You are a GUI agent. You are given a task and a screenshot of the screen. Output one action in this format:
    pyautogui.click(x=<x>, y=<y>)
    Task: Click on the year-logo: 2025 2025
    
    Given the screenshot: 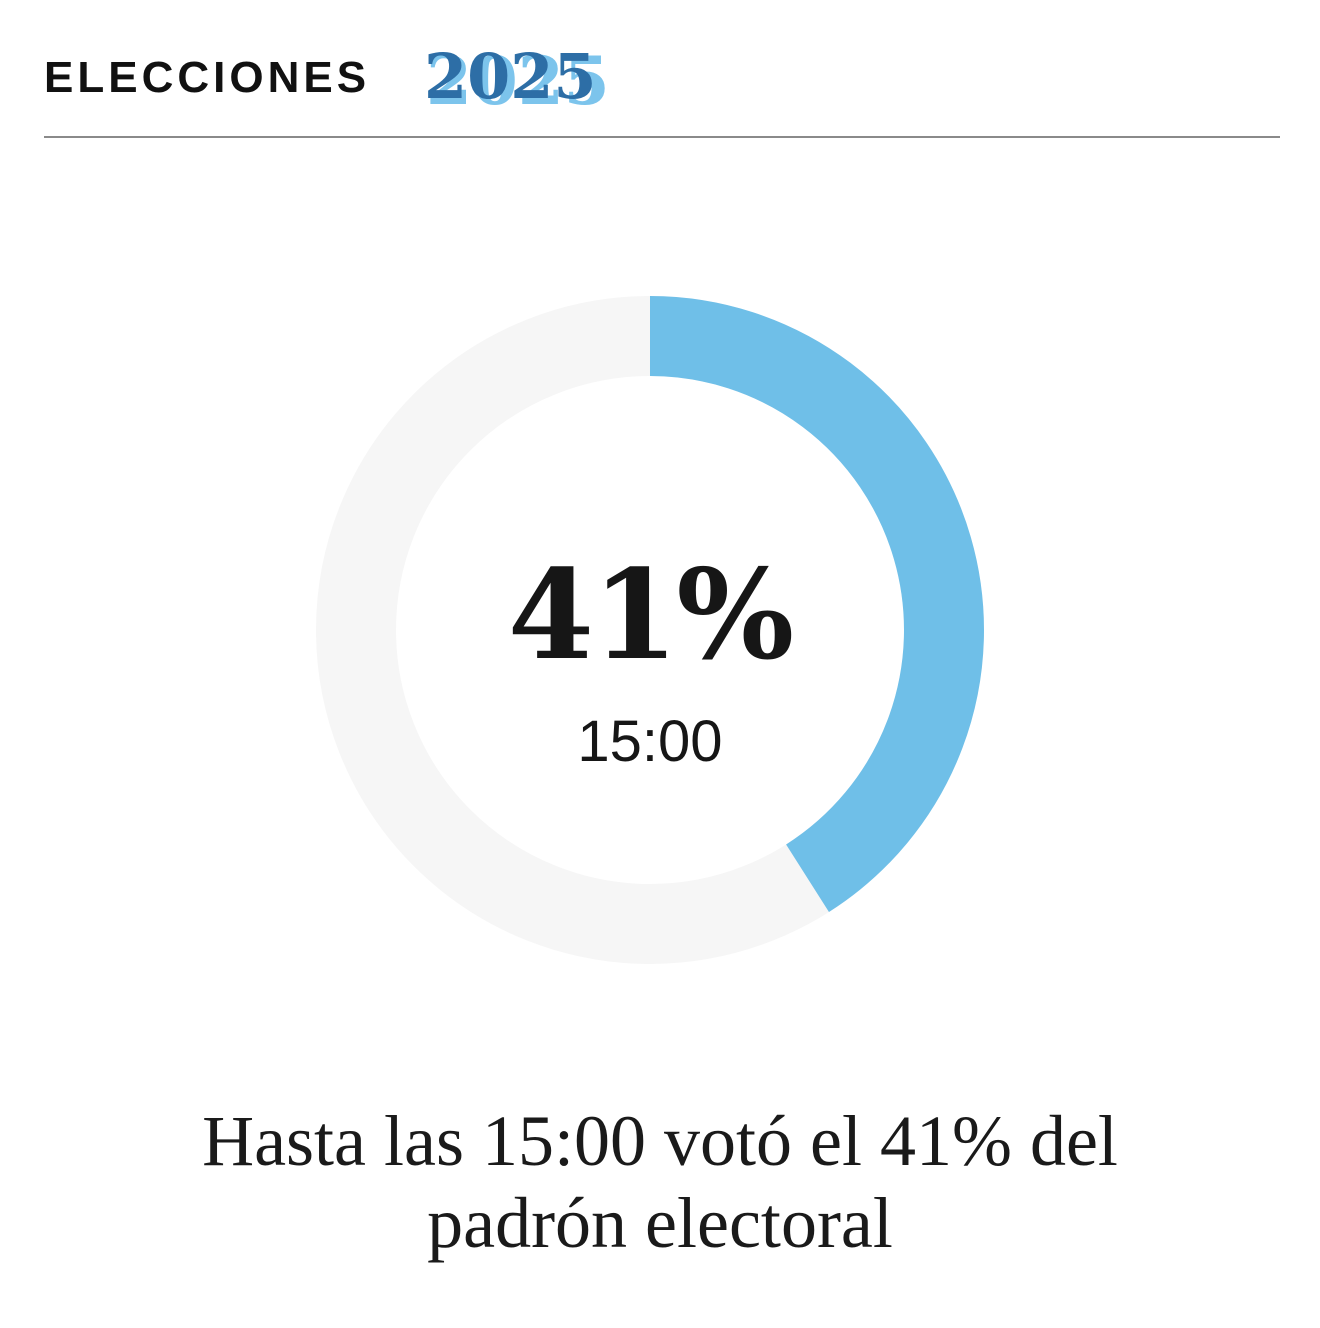 What is the action you would take?
    pyautogui.click(x=517, y=77)
    